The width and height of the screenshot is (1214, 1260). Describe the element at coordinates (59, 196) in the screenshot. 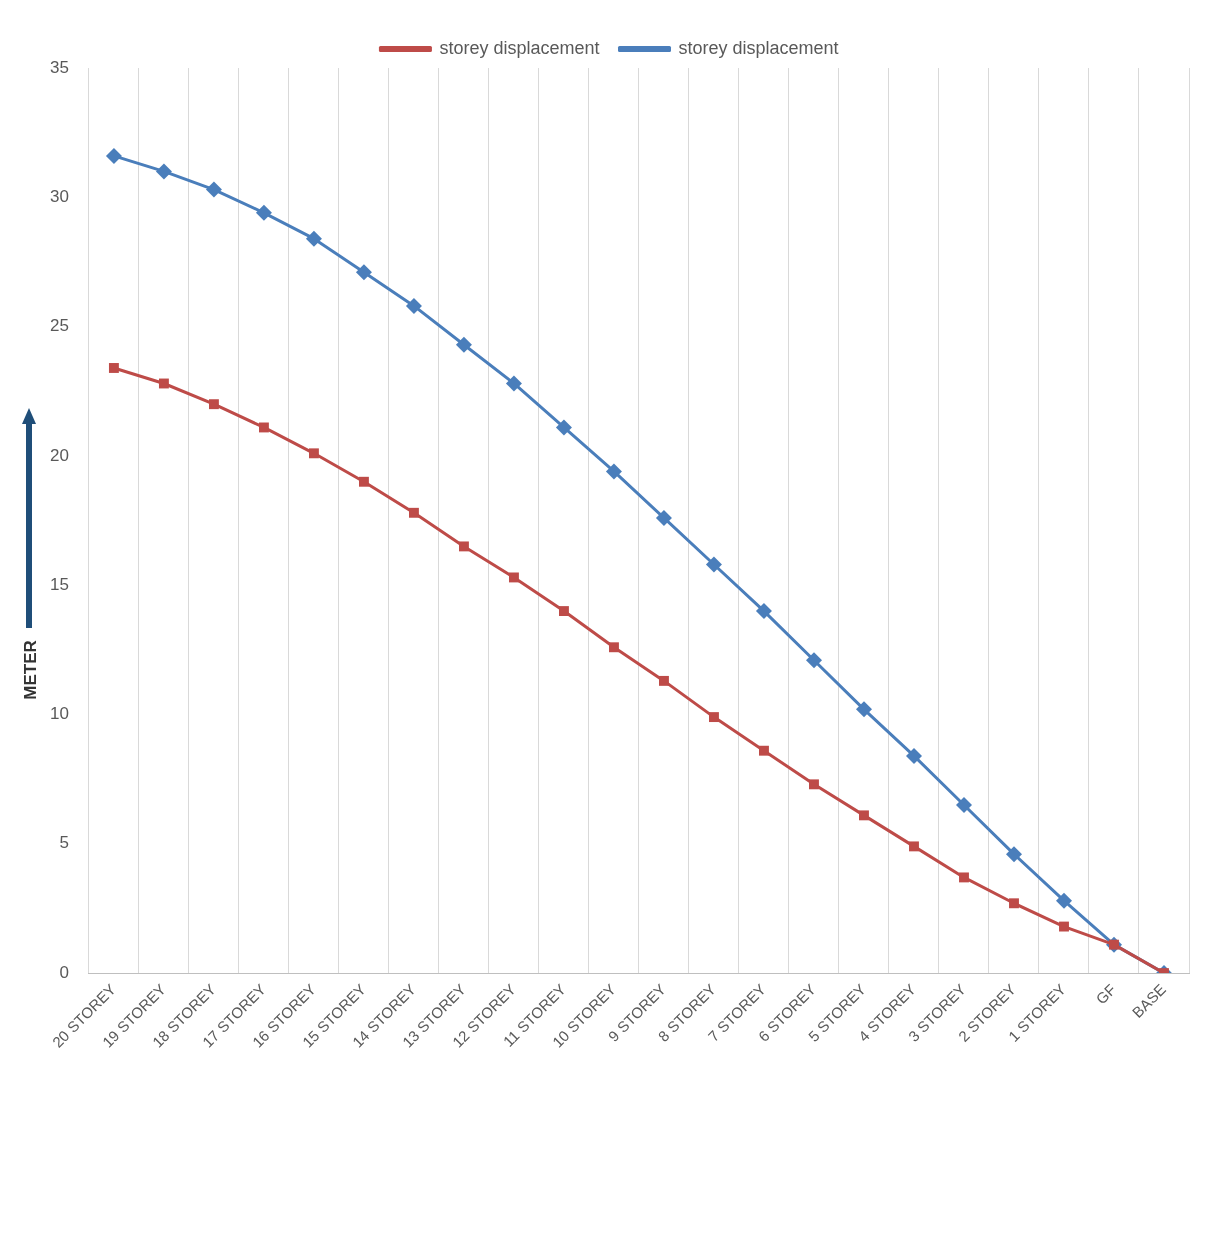

I see `y-tick-label: 30` at that location.